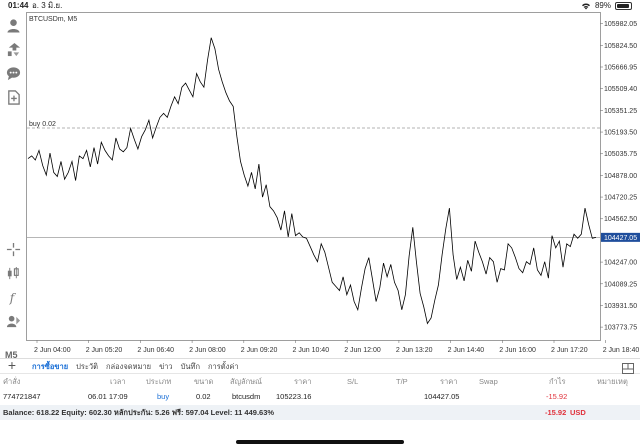 This screenshot has width=640, height=447. Describe the element at coordinates (557, 381) in the screenshot. I see `header-profit: กำไร` at that location.